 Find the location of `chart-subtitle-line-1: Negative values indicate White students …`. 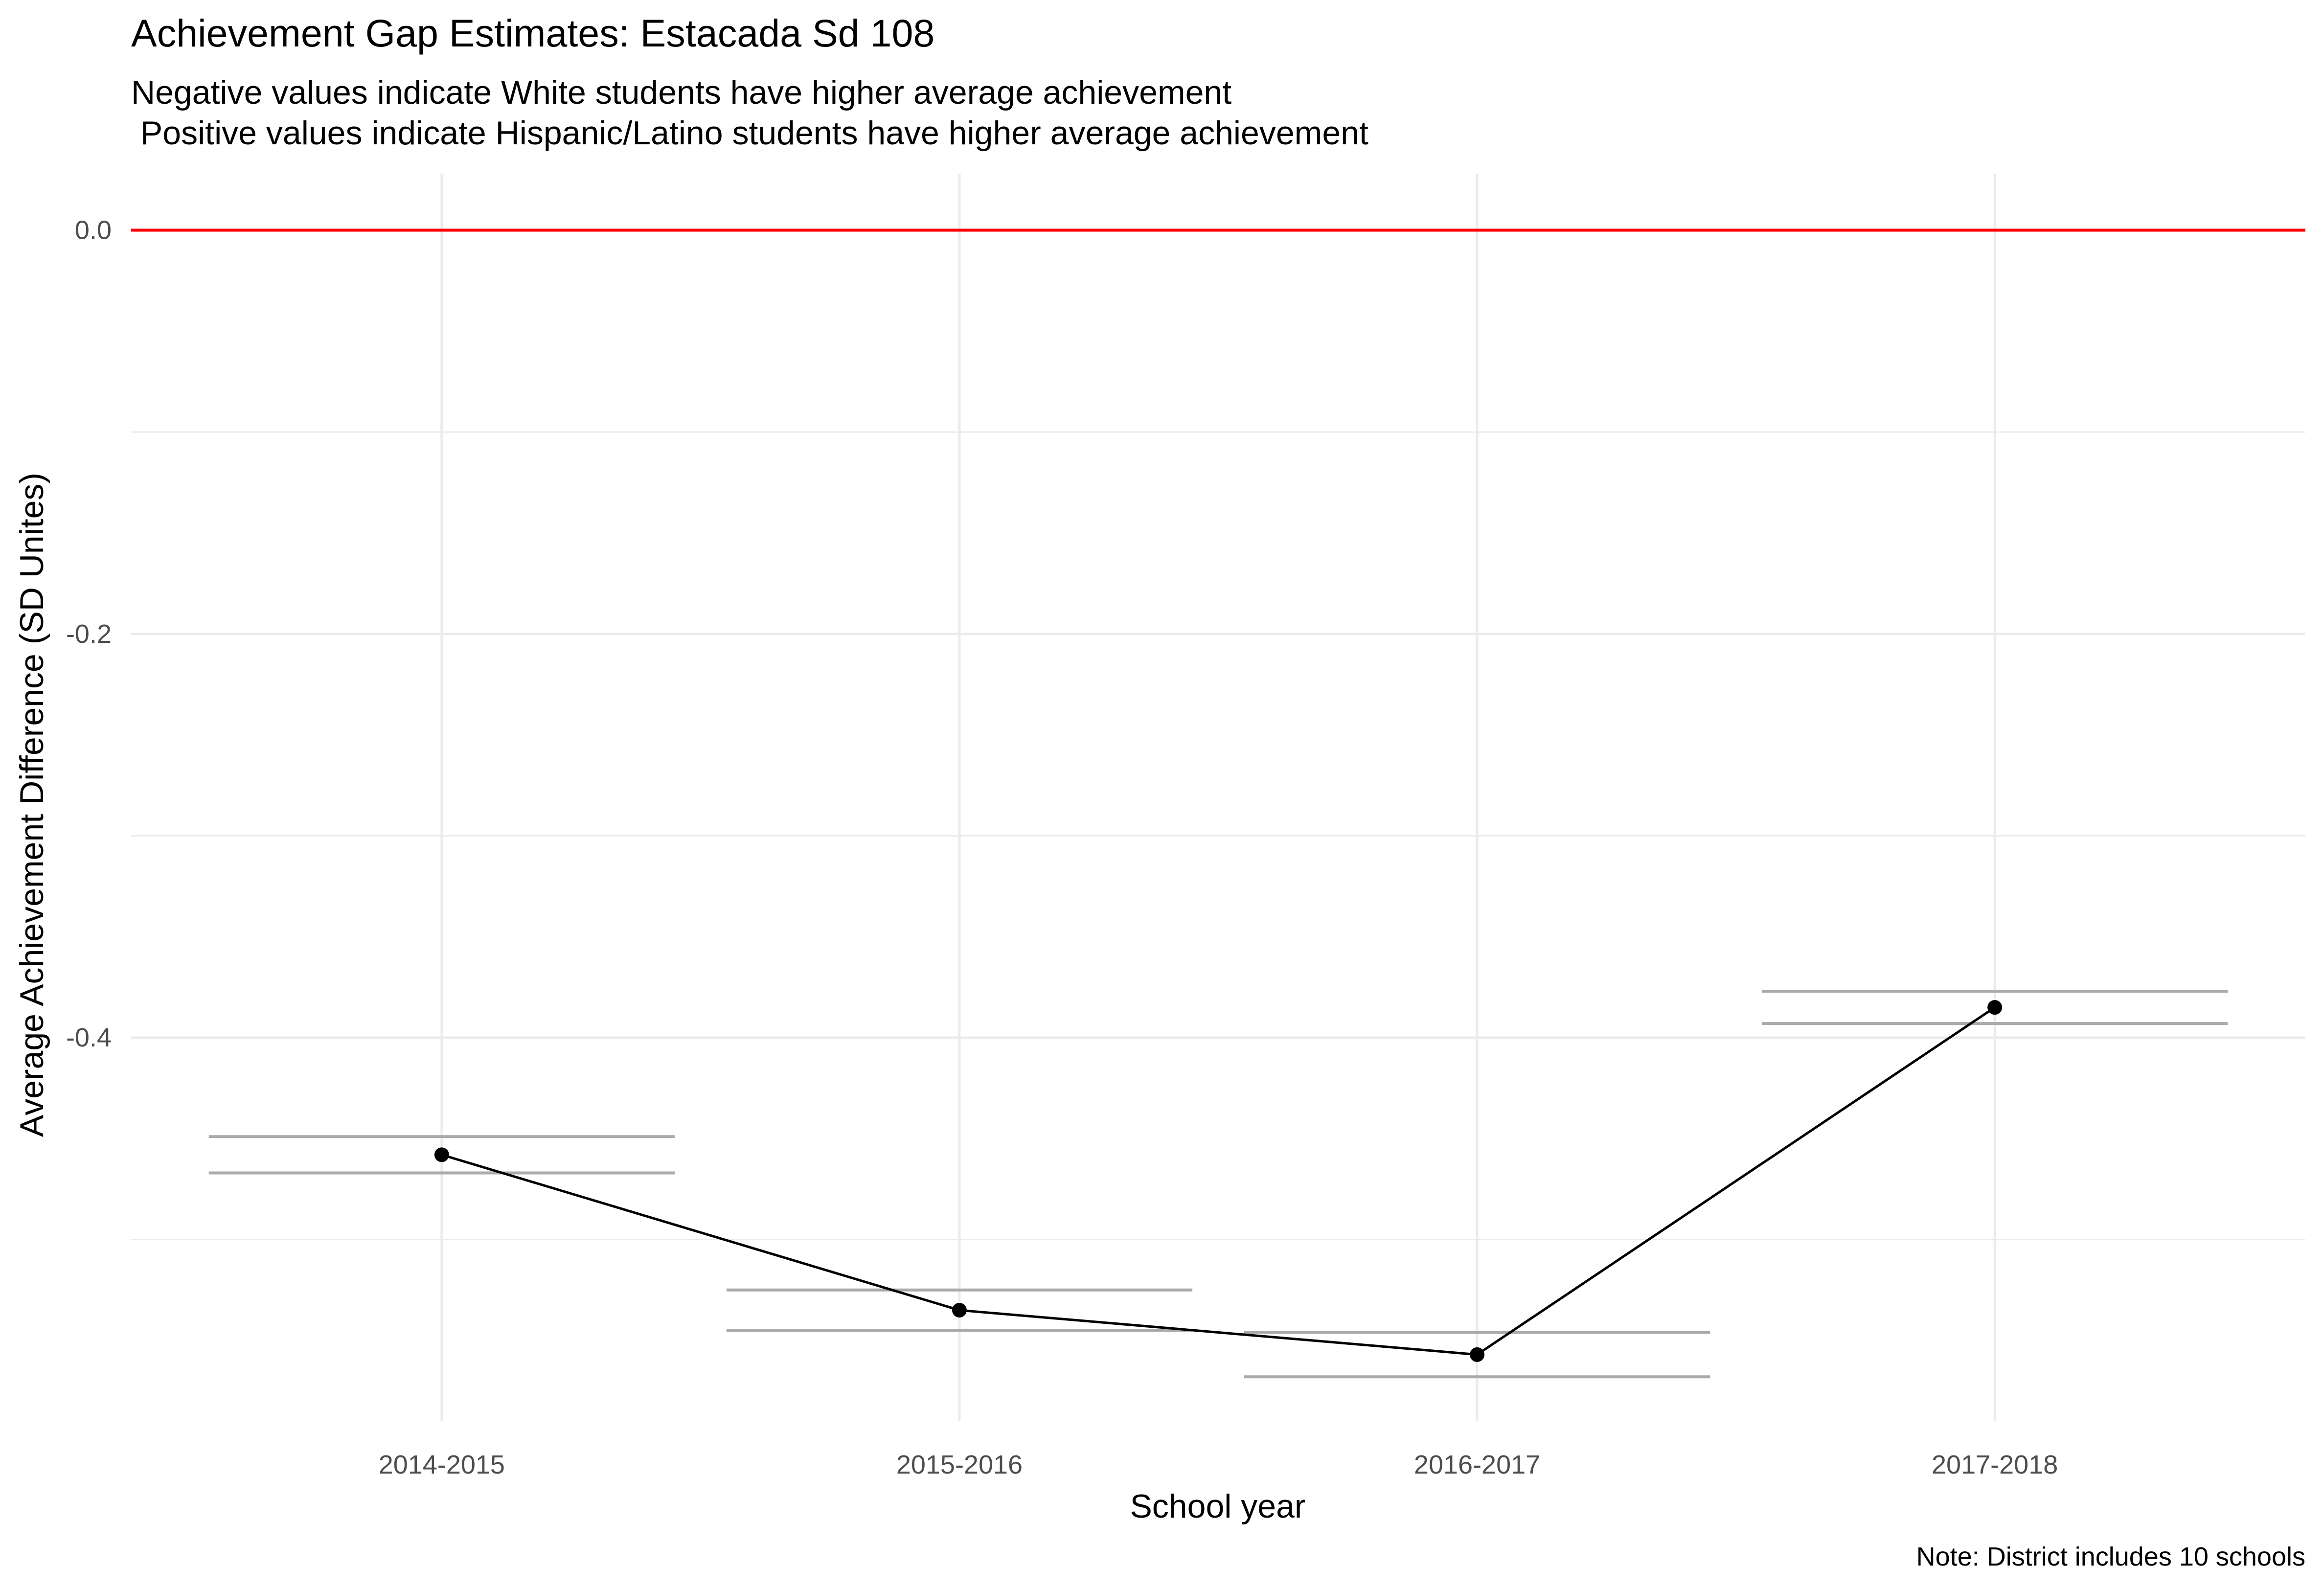

chart-subtitle-line-1: Negative values indicate White students … is located at coordinates (681, 93).